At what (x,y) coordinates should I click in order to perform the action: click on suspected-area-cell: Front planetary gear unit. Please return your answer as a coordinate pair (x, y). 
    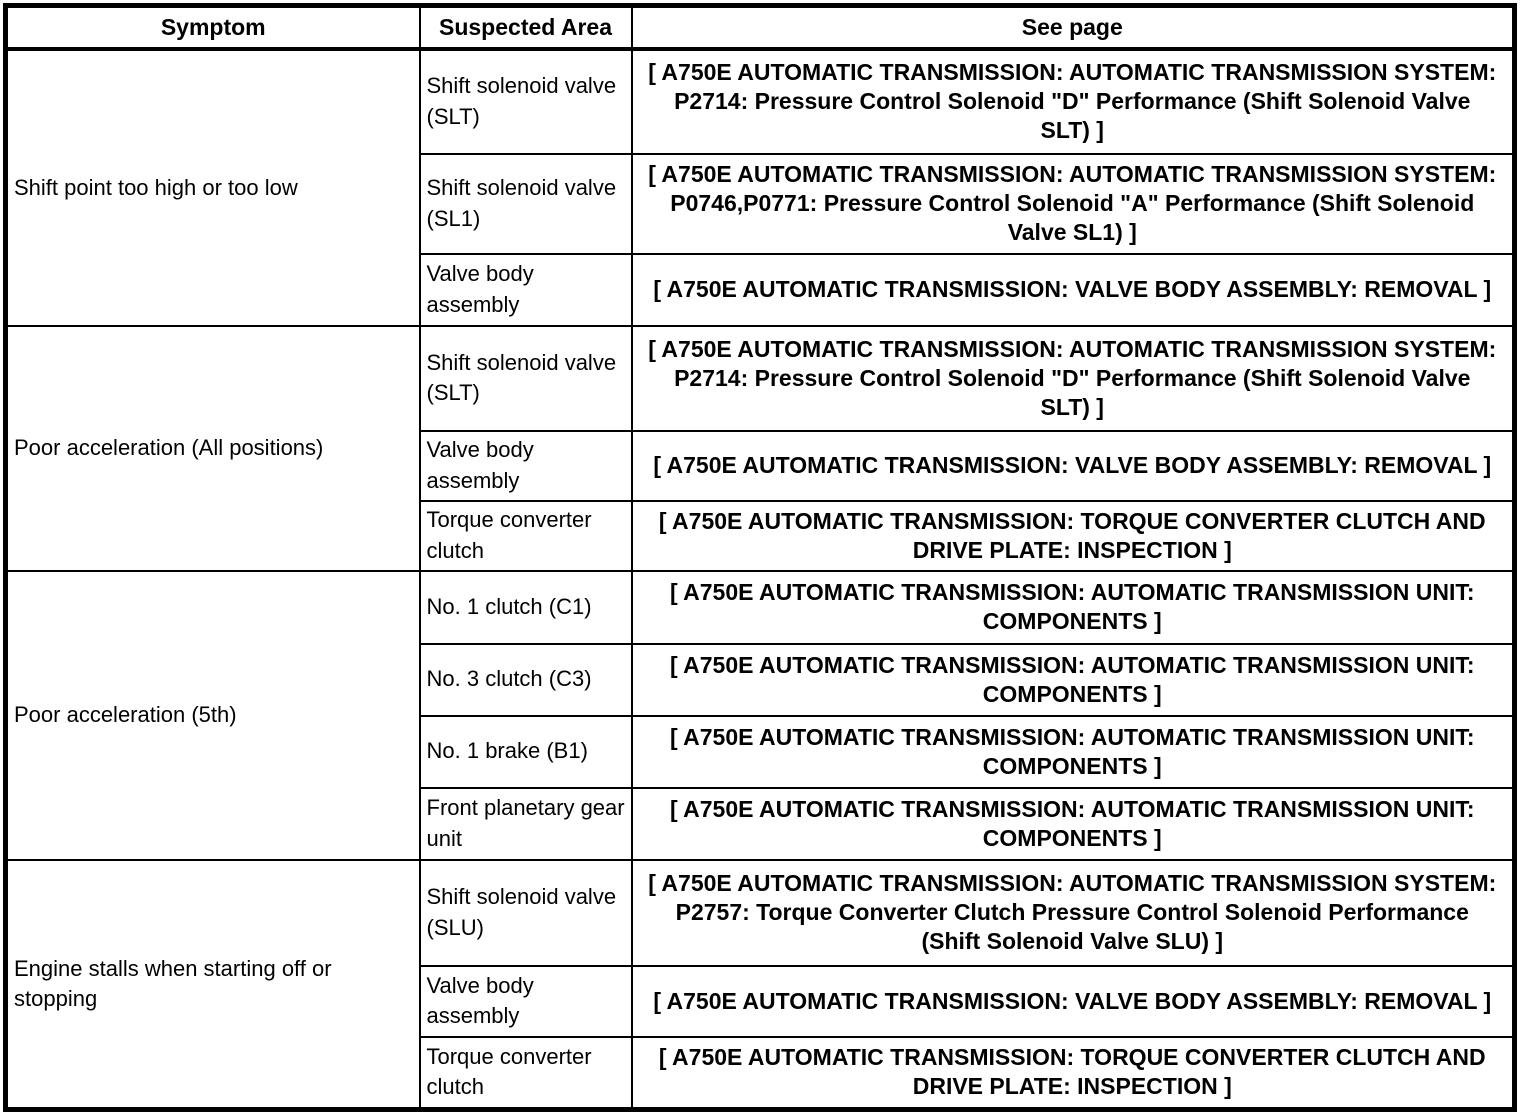
    Looking at the image, I should click on (525, 823).